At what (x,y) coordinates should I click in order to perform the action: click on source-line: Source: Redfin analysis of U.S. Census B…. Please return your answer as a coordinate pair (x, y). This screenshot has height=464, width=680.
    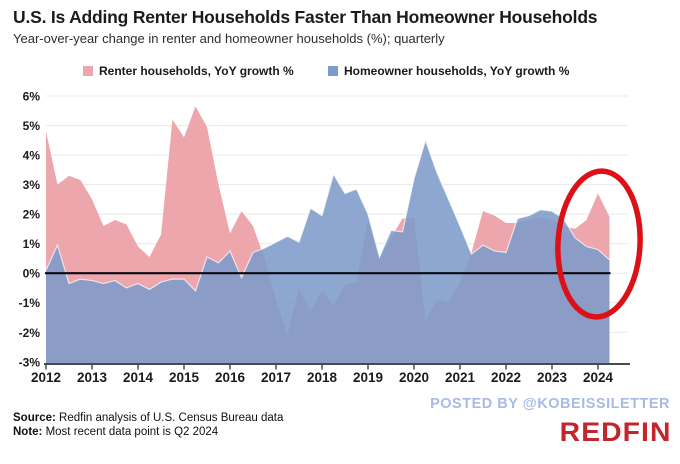
    Looking at the image, I should click on (148, 418).